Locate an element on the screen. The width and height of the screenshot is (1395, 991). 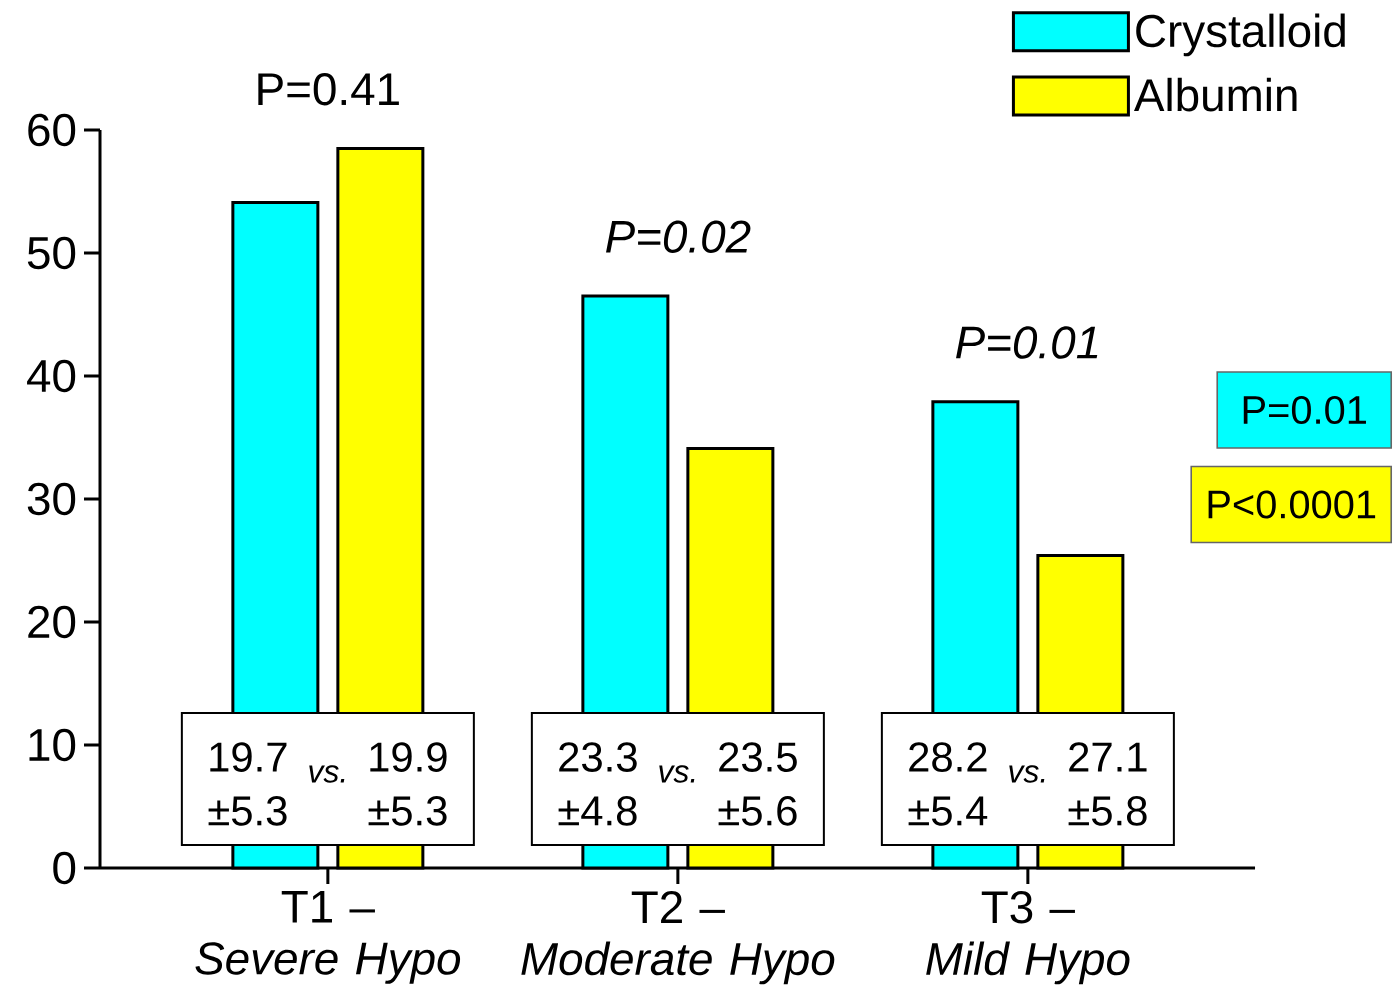
x-tick-label: T2 – Moderate Hypo is located at coordinates (678, 938).